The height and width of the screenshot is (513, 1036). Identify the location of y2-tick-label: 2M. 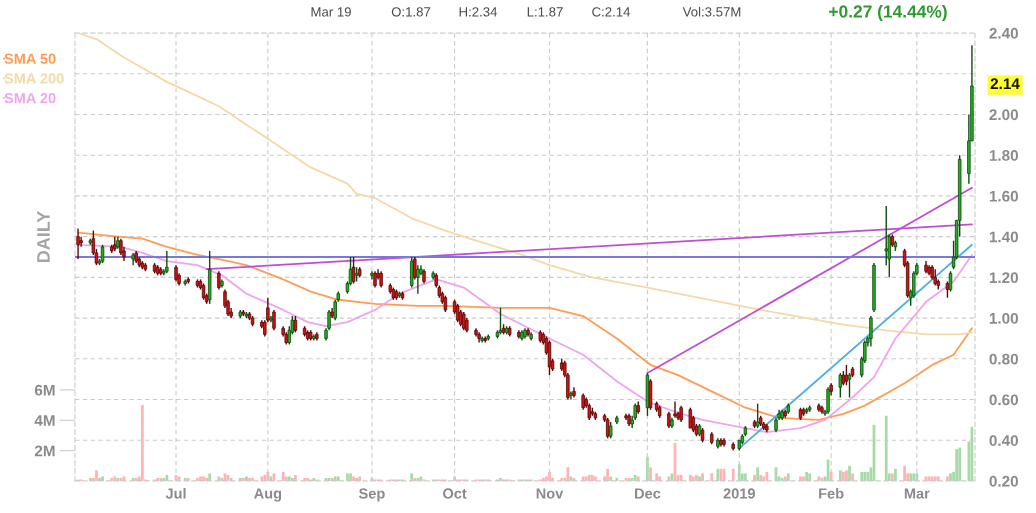
(44, 451).